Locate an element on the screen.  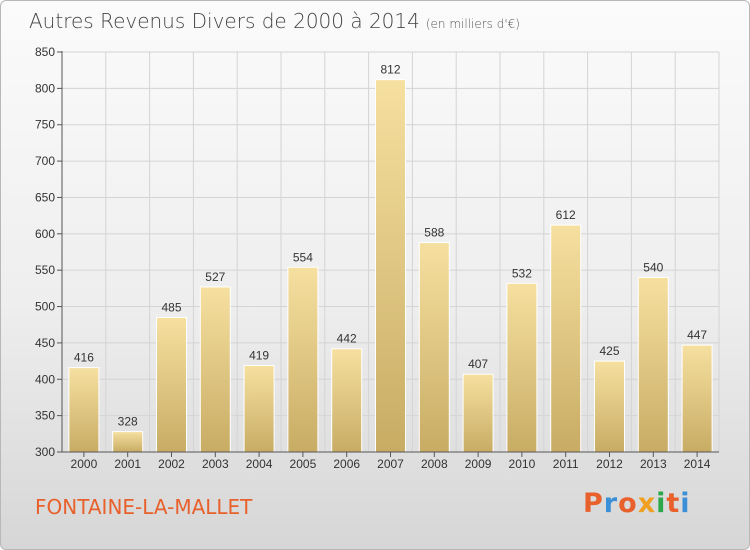
bar-2006 is located at coordinates (347, 400).